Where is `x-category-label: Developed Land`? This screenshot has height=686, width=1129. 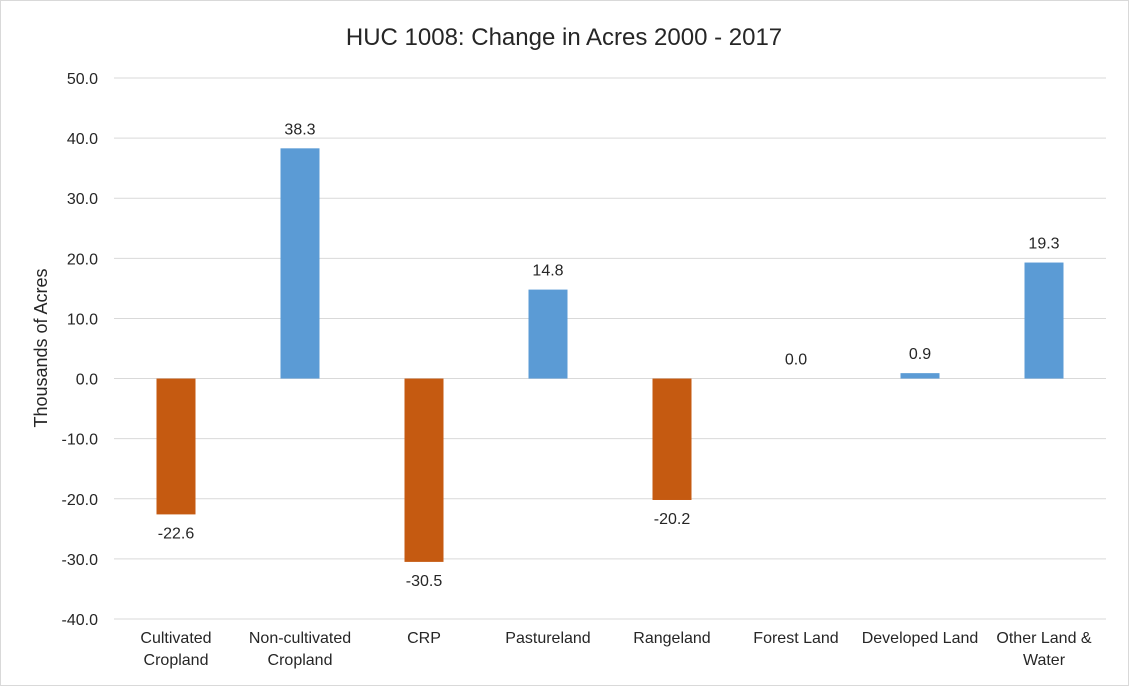 x-category-label: Developed Land is located at coordinates (920, 638).